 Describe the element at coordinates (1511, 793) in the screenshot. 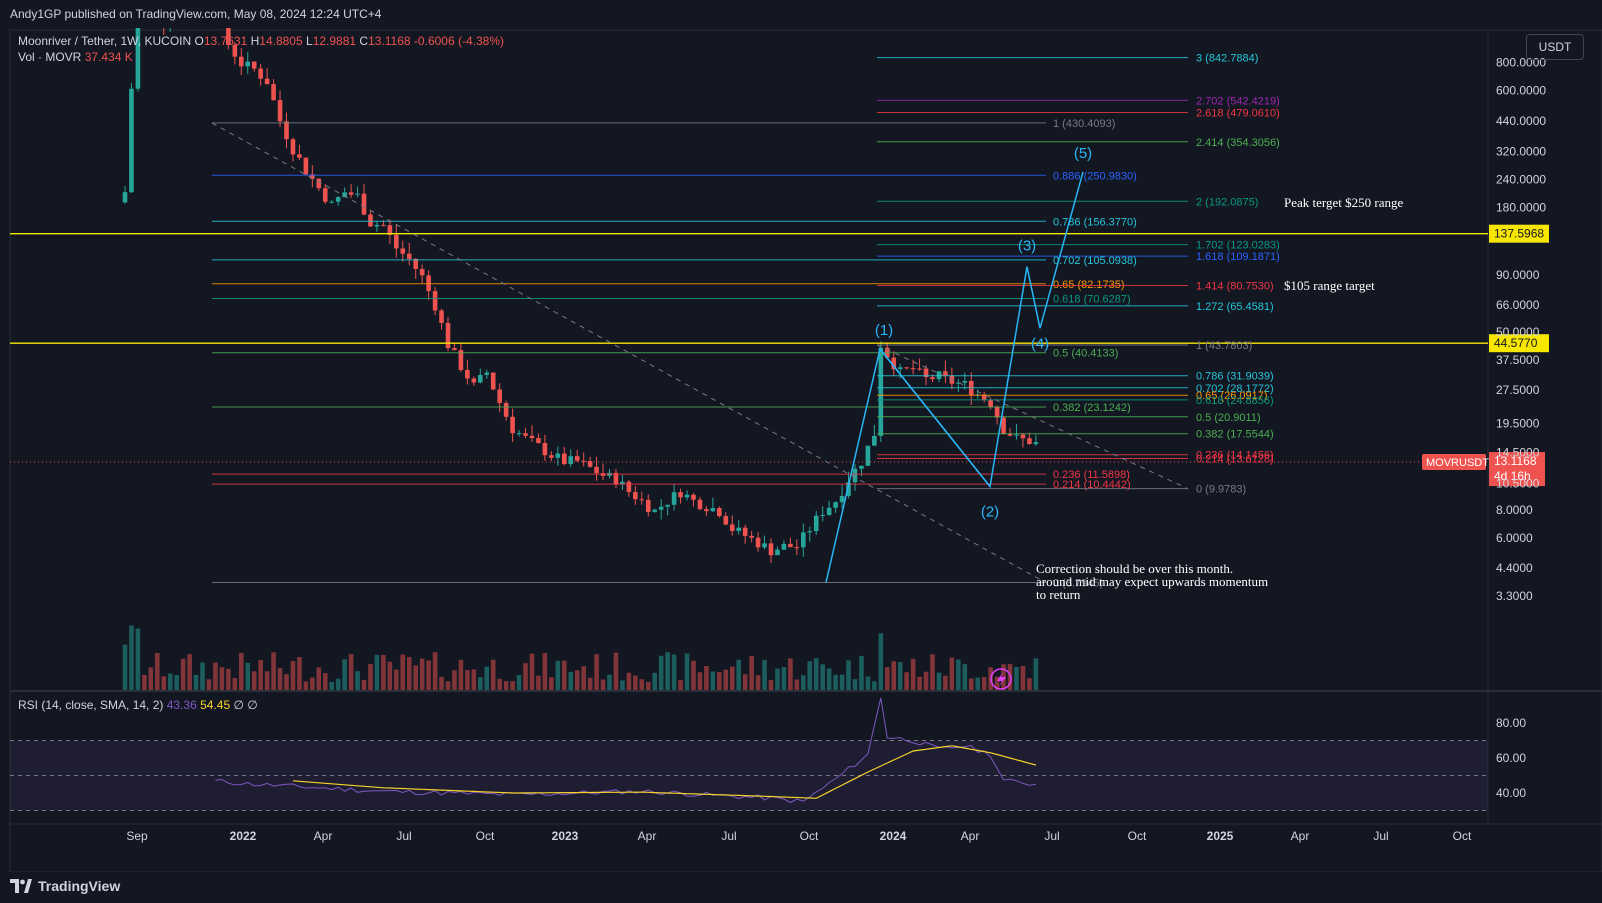

I see `rsi-tick-label: 40.00` at that location.